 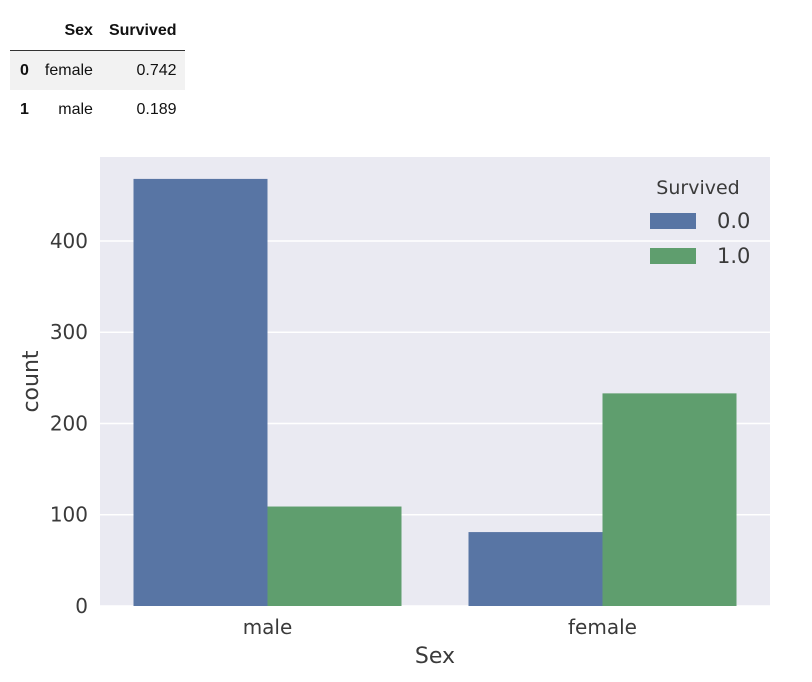 I want to click on y-axis-label: count, so click(x=31, y=381).